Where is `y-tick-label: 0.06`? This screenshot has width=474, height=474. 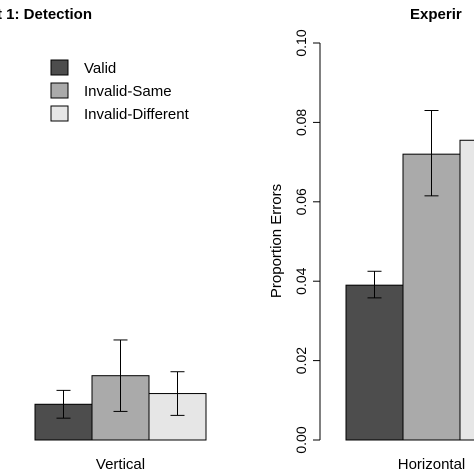 y-tick-label: 0.06 is located at coordinates (301, 201).